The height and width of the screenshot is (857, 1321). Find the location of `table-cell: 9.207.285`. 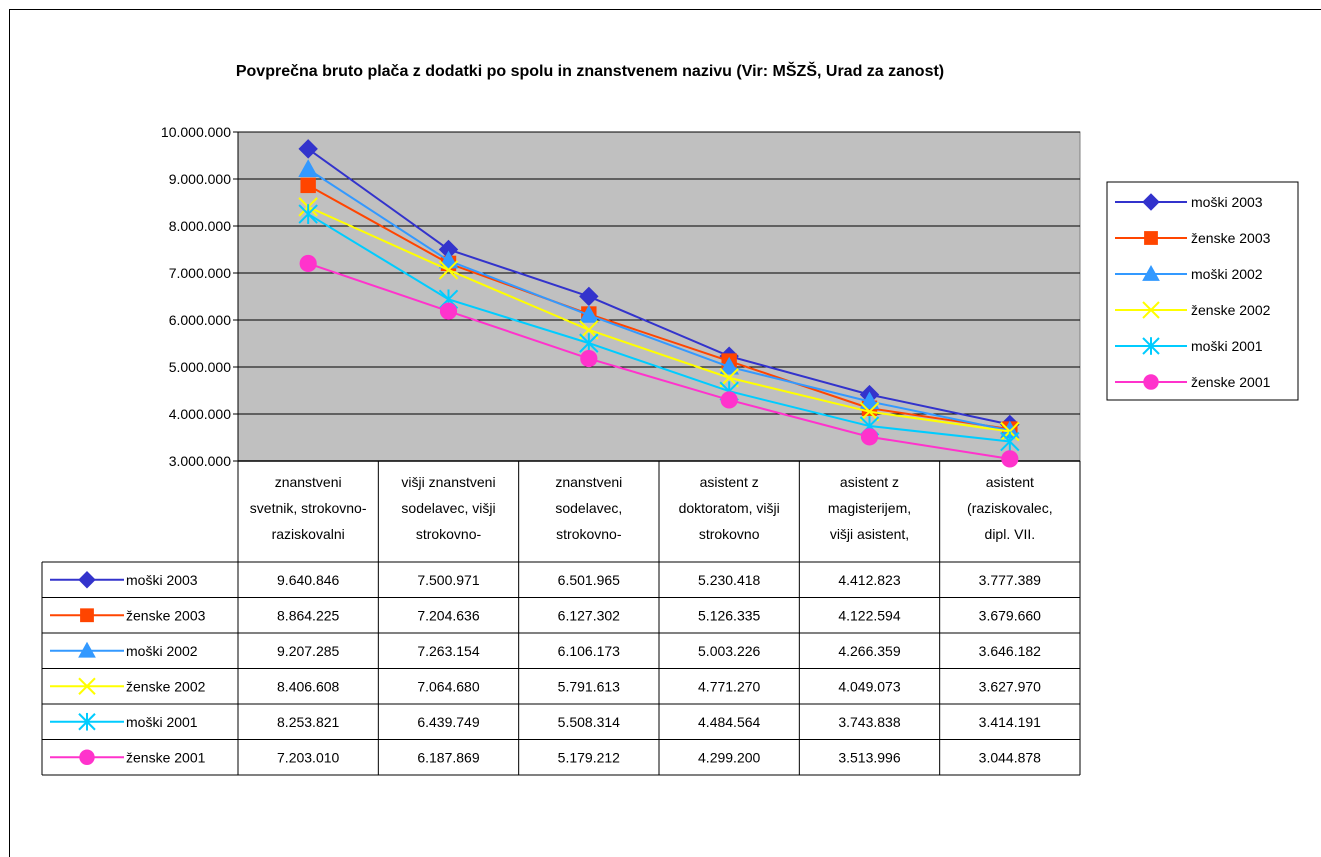

table-cell: 9.207.285 is located at coordinates (308, 651).